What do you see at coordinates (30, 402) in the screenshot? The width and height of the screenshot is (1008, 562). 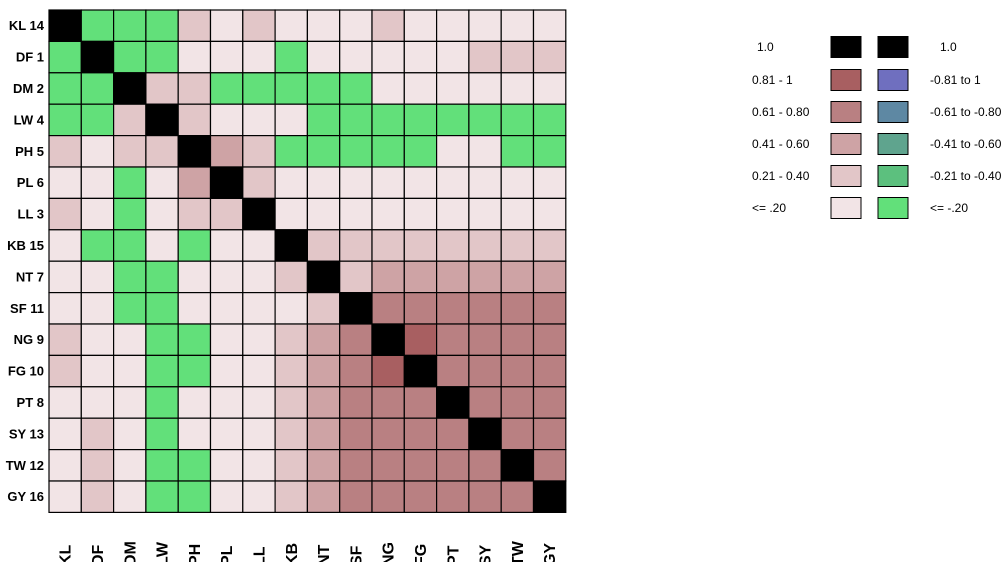 I see `row-label: PT 8` at bounding box center [30, 402].